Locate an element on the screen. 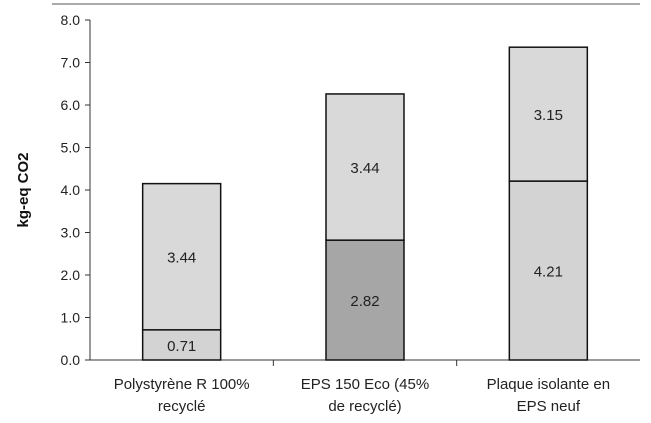  y-tick-label: 0.0 is located at coordinates (71, 360).